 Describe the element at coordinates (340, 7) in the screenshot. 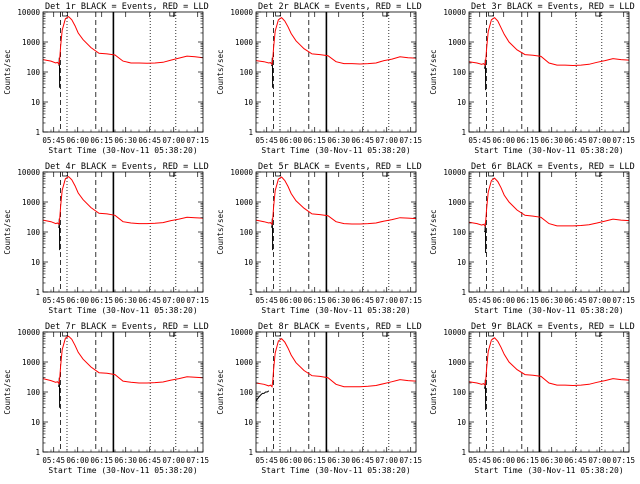

I see `panel-title: Det 2r BLACK = Events, RED = LLD` at that location.